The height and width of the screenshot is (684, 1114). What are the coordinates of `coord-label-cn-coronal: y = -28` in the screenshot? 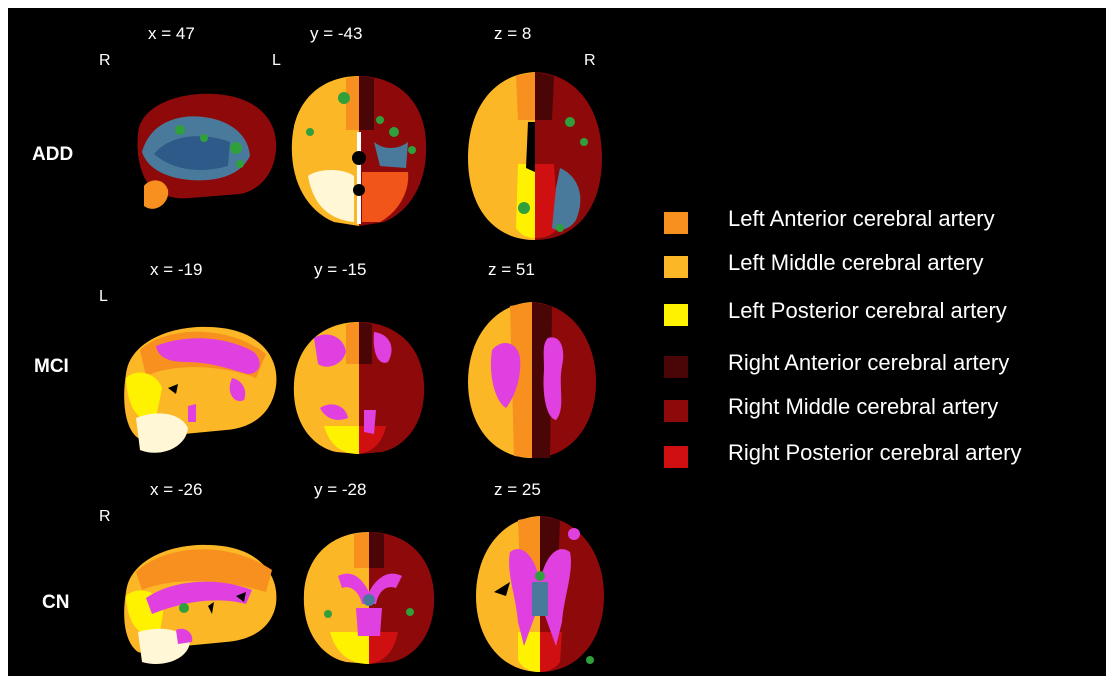 It's located at (340, 489).